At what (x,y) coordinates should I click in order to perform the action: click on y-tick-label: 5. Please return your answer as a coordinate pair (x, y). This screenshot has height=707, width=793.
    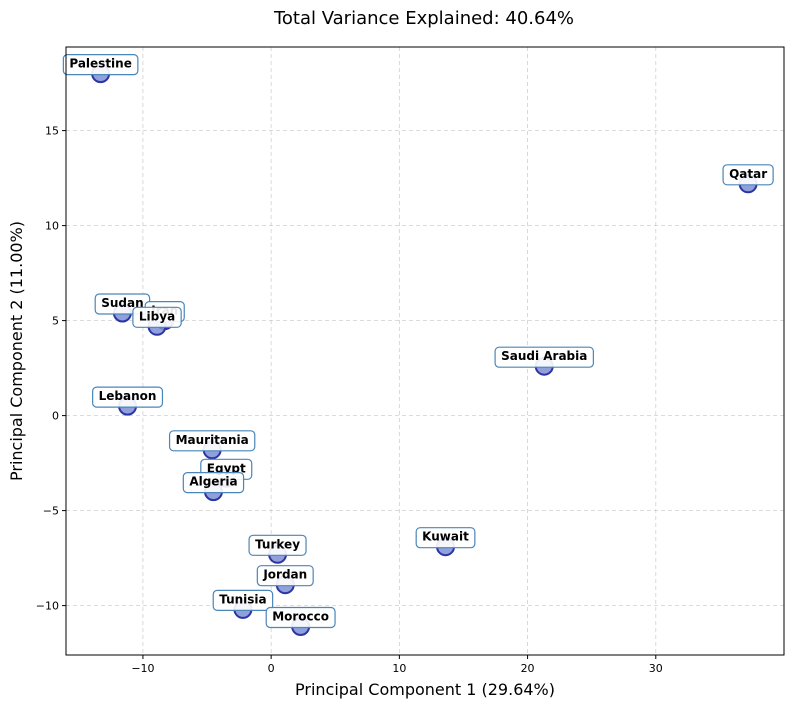
    Looking at the image, I should click on (55, 321).